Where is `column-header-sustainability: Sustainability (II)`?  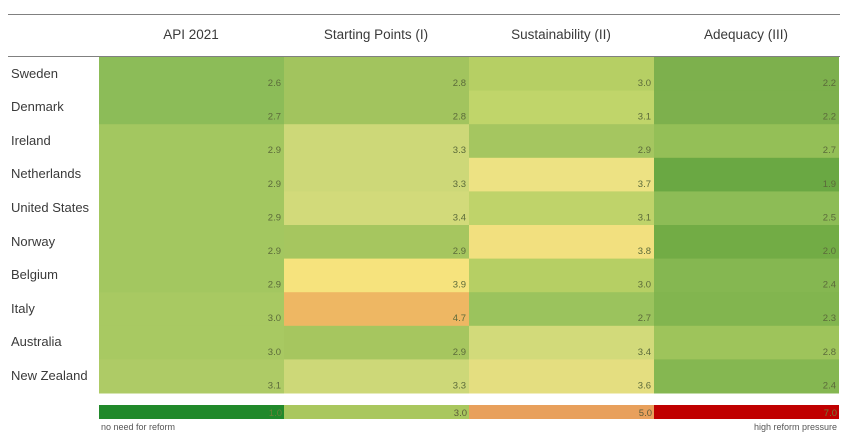
column-header-sustainability: Sustainability (II) is located at coordinates (561, 34).